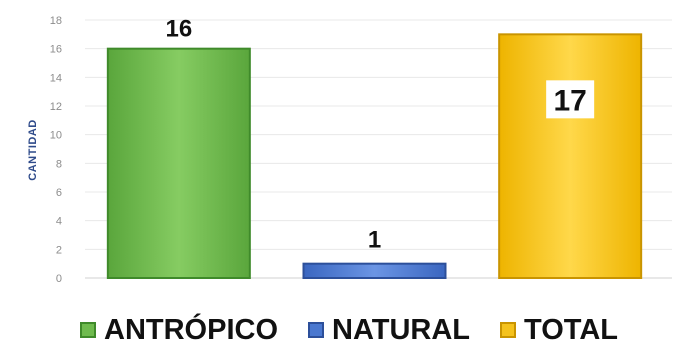 The image size is (698, 351). I want to click on y-tick-label: 12, so click(56, 107).